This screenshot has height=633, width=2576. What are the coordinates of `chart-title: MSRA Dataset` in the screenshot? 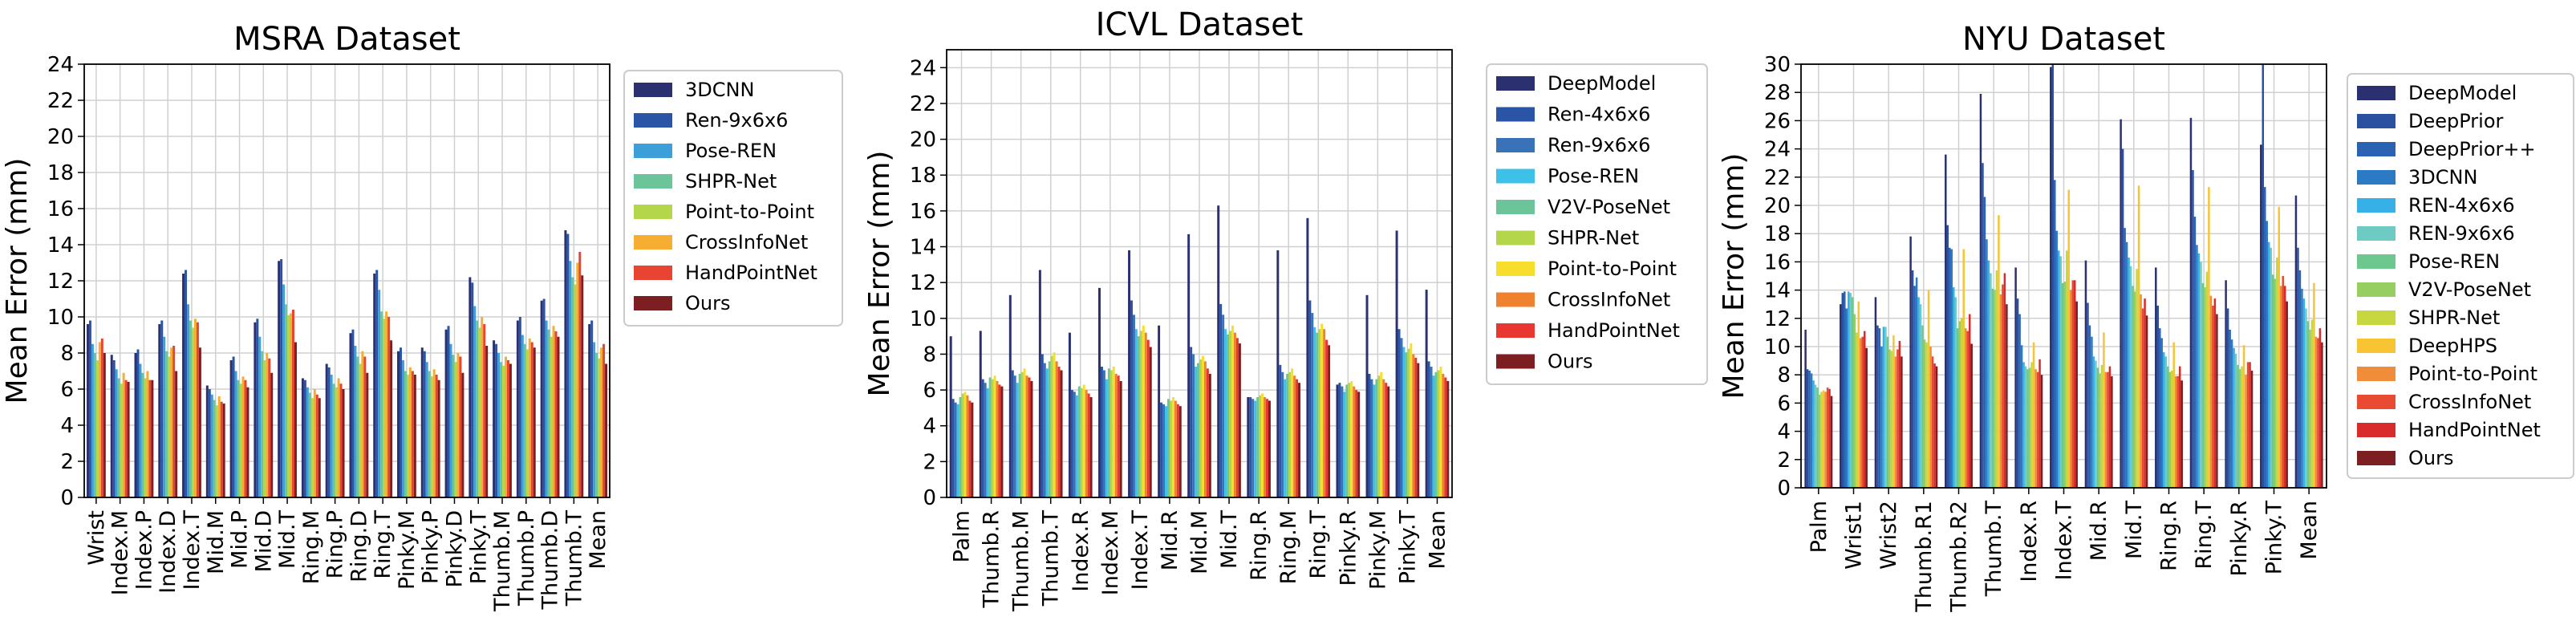 It's located at (346, 39).